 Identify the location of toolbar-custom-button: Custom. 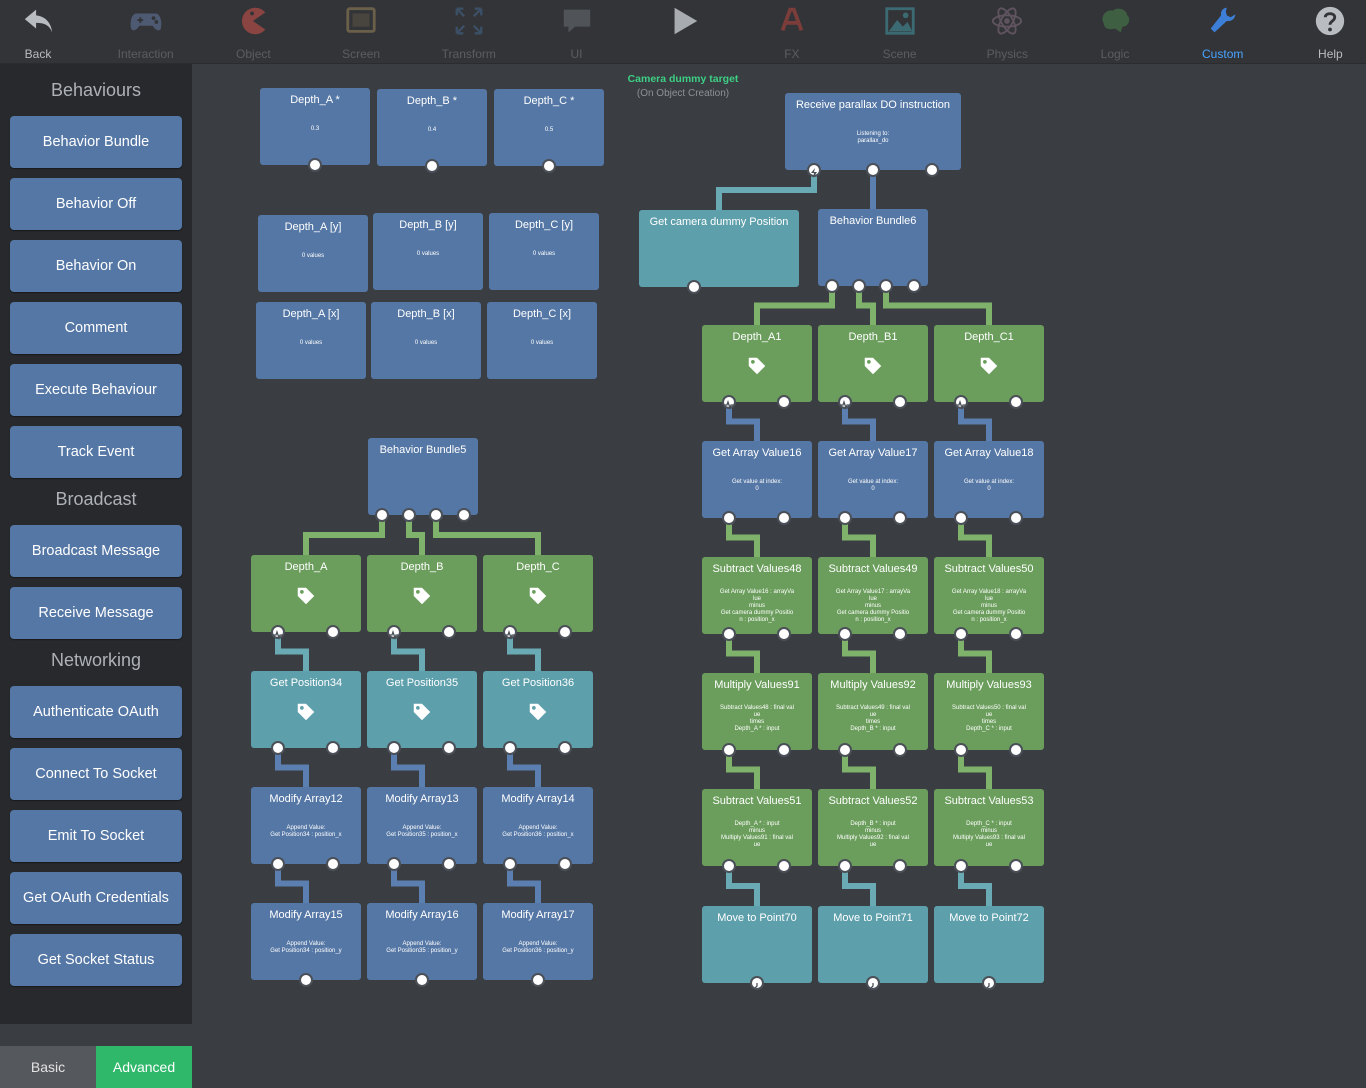
(1223, 32).